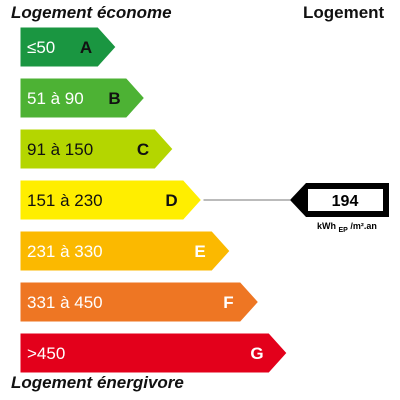 This screenshot has width=400, height=400. Describe the element at coordinates (65, 200) in the screenshot. I see `band-d-range: 151 à 230` at that location.